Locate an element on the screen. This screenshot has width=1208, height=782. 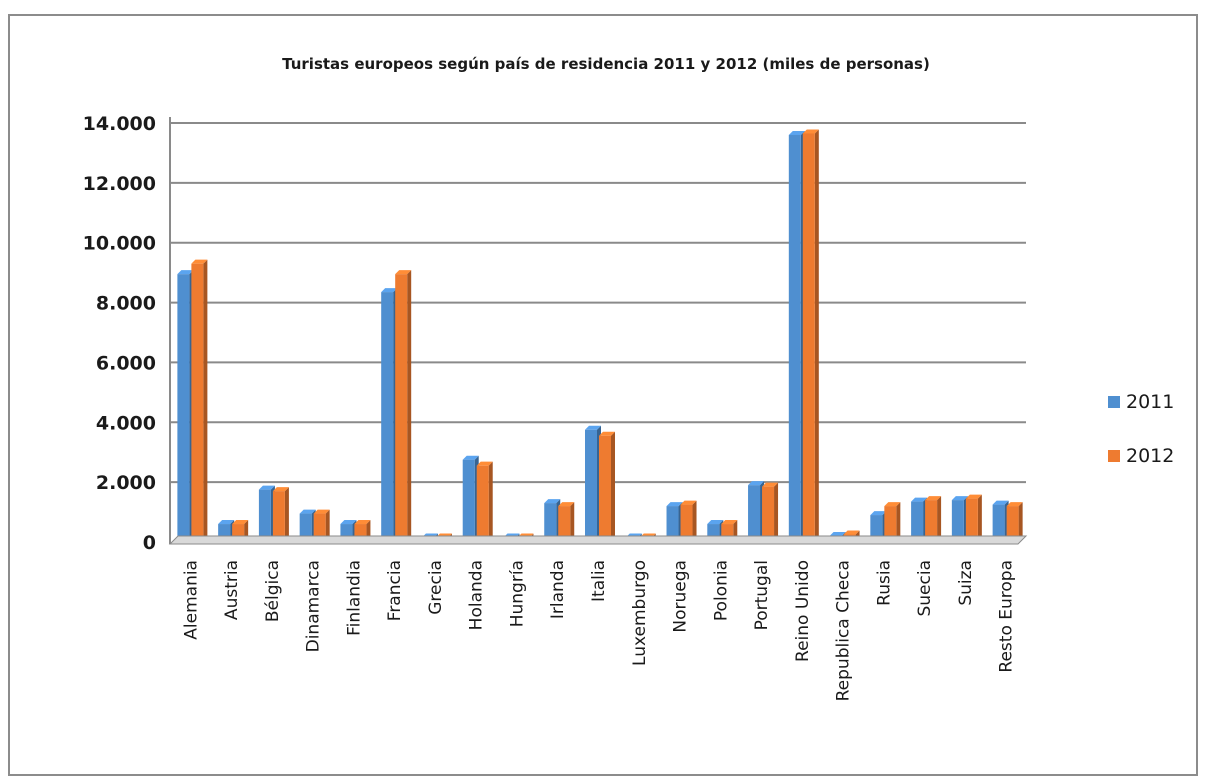
x-tick-label: Luxemburgo is located at coordinates (640, 613).